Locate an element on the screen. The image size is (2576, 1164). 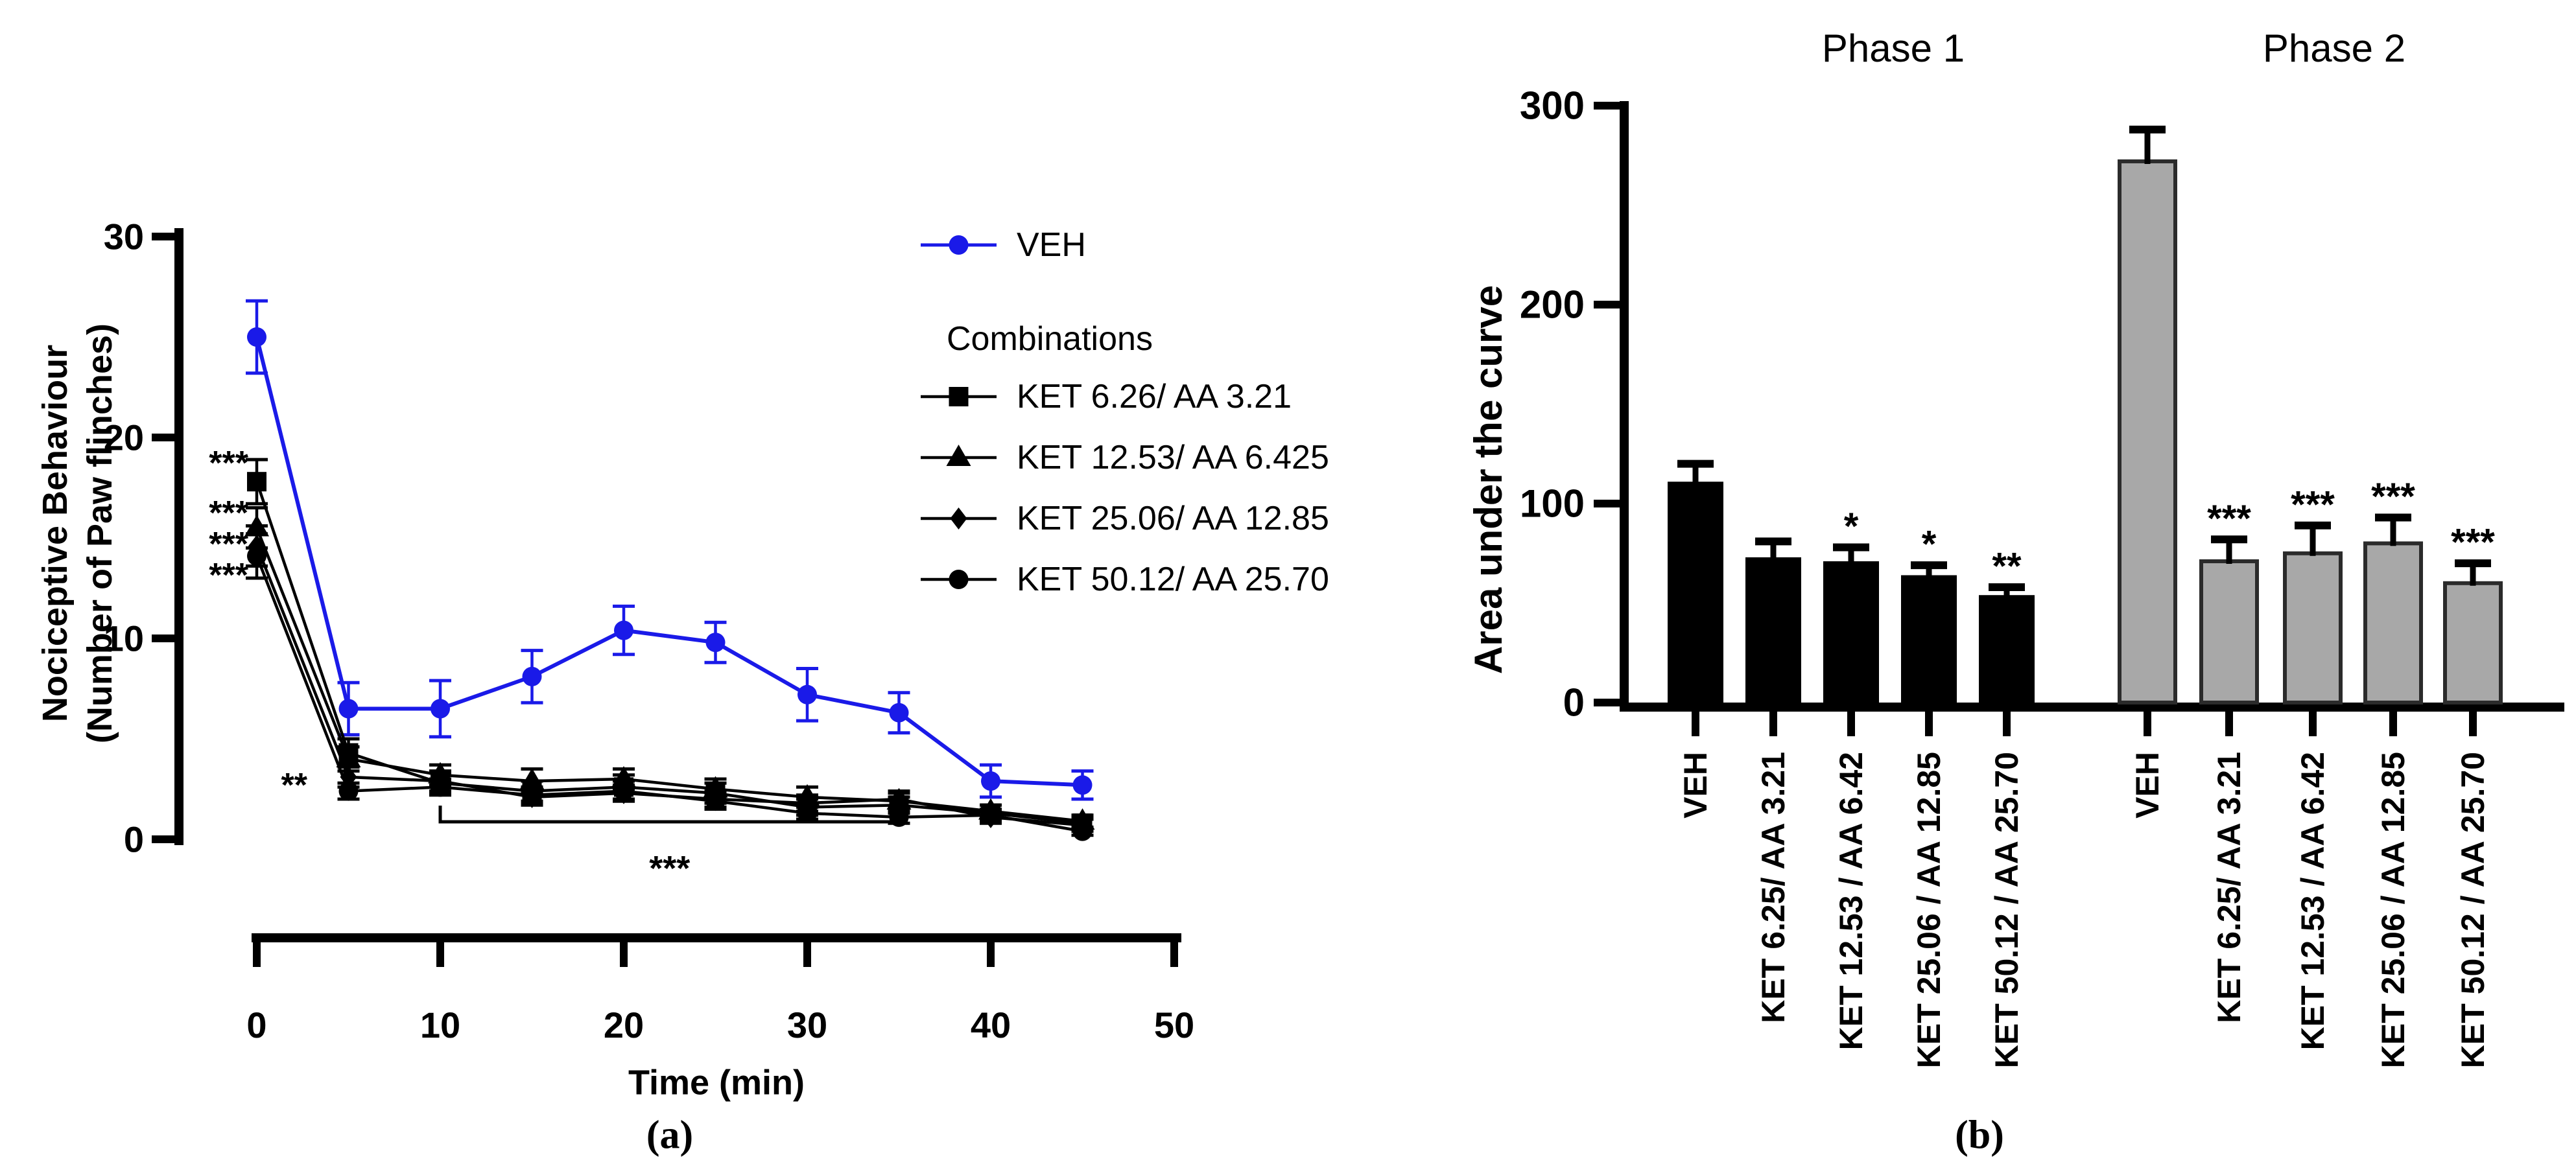
category-label-phase-1-ket-6-25-aa-3-21: KET 6.25/ AA 3.21 is located at coordinates (1773, 888).